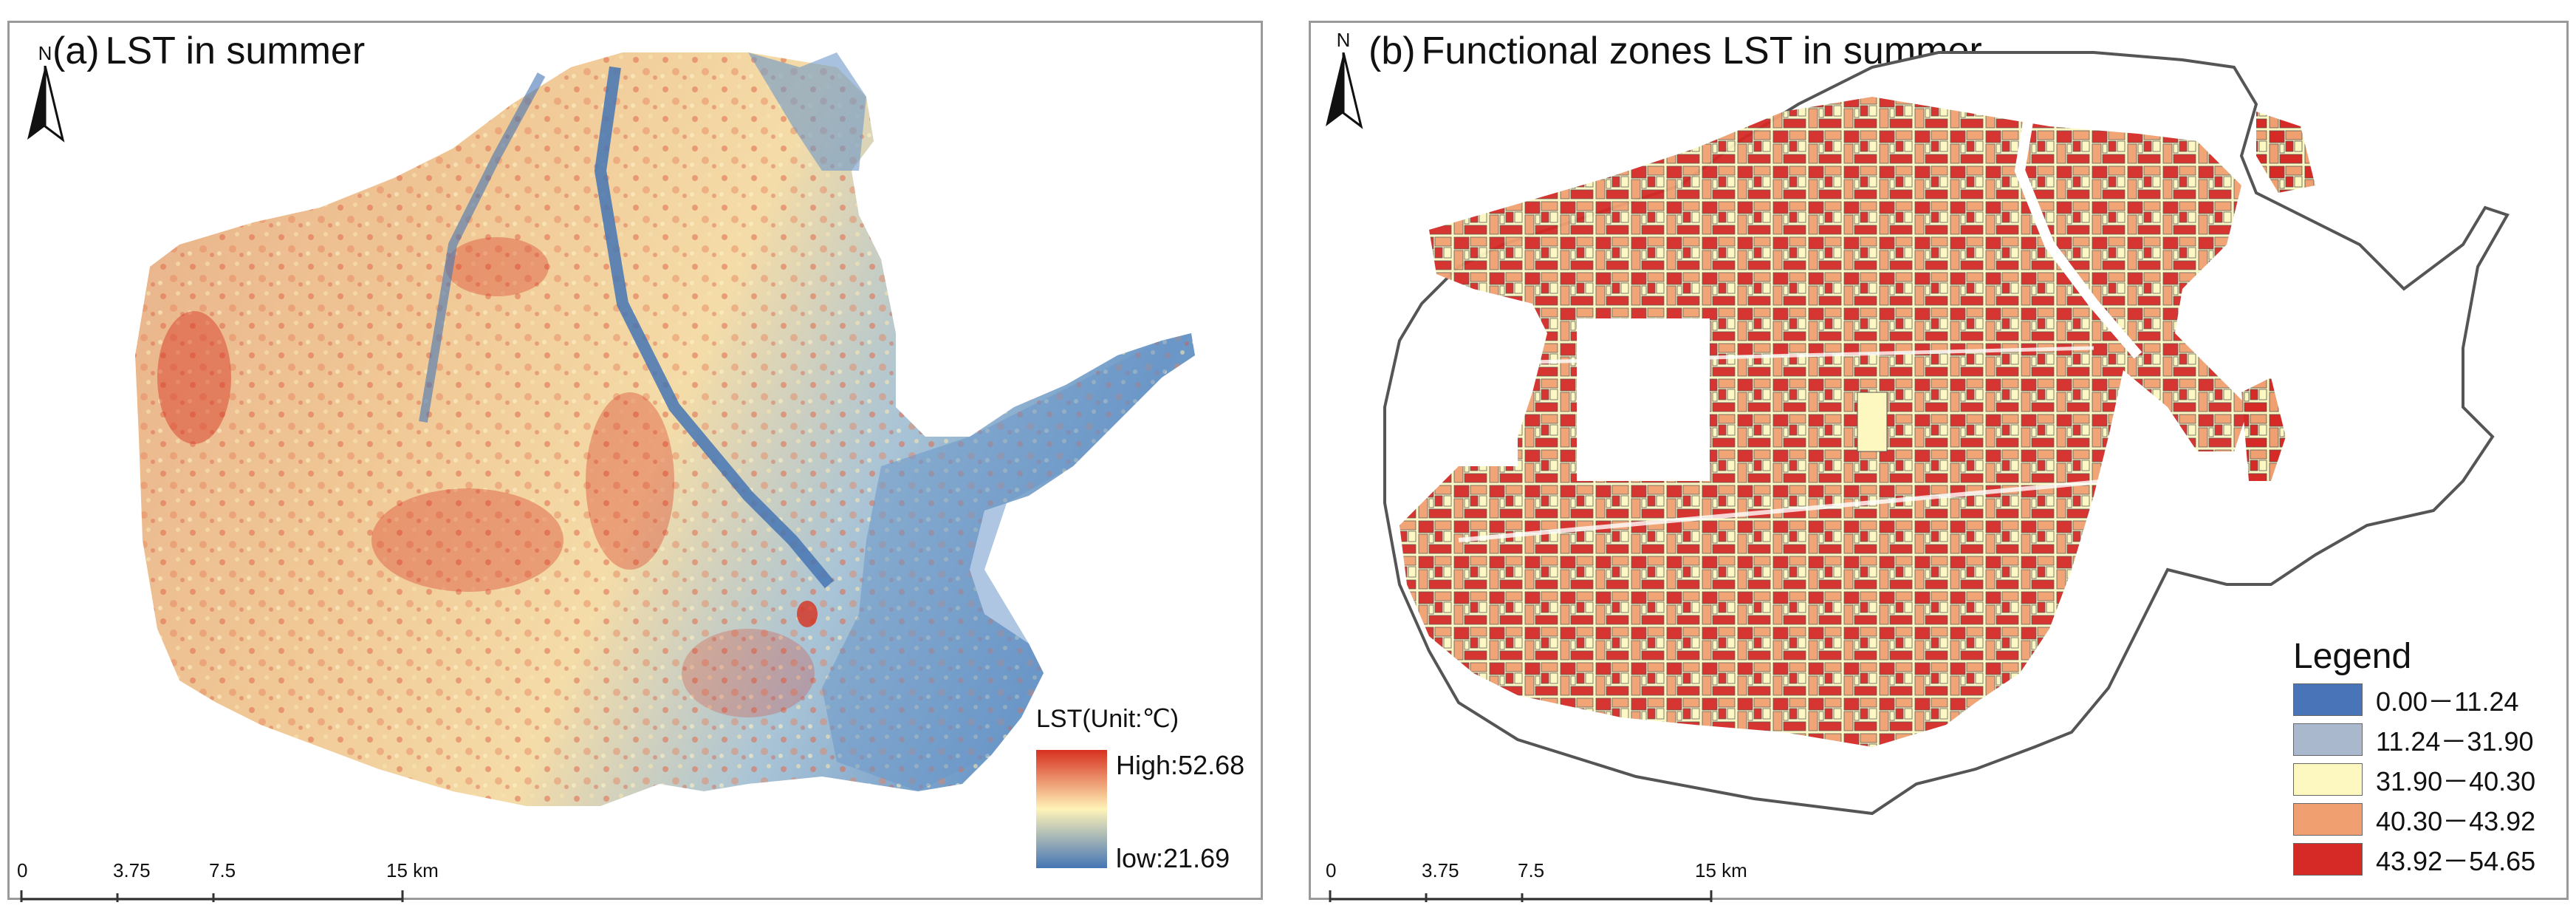  I want to click on legend-b-title: Legend, so click(2352, 656).